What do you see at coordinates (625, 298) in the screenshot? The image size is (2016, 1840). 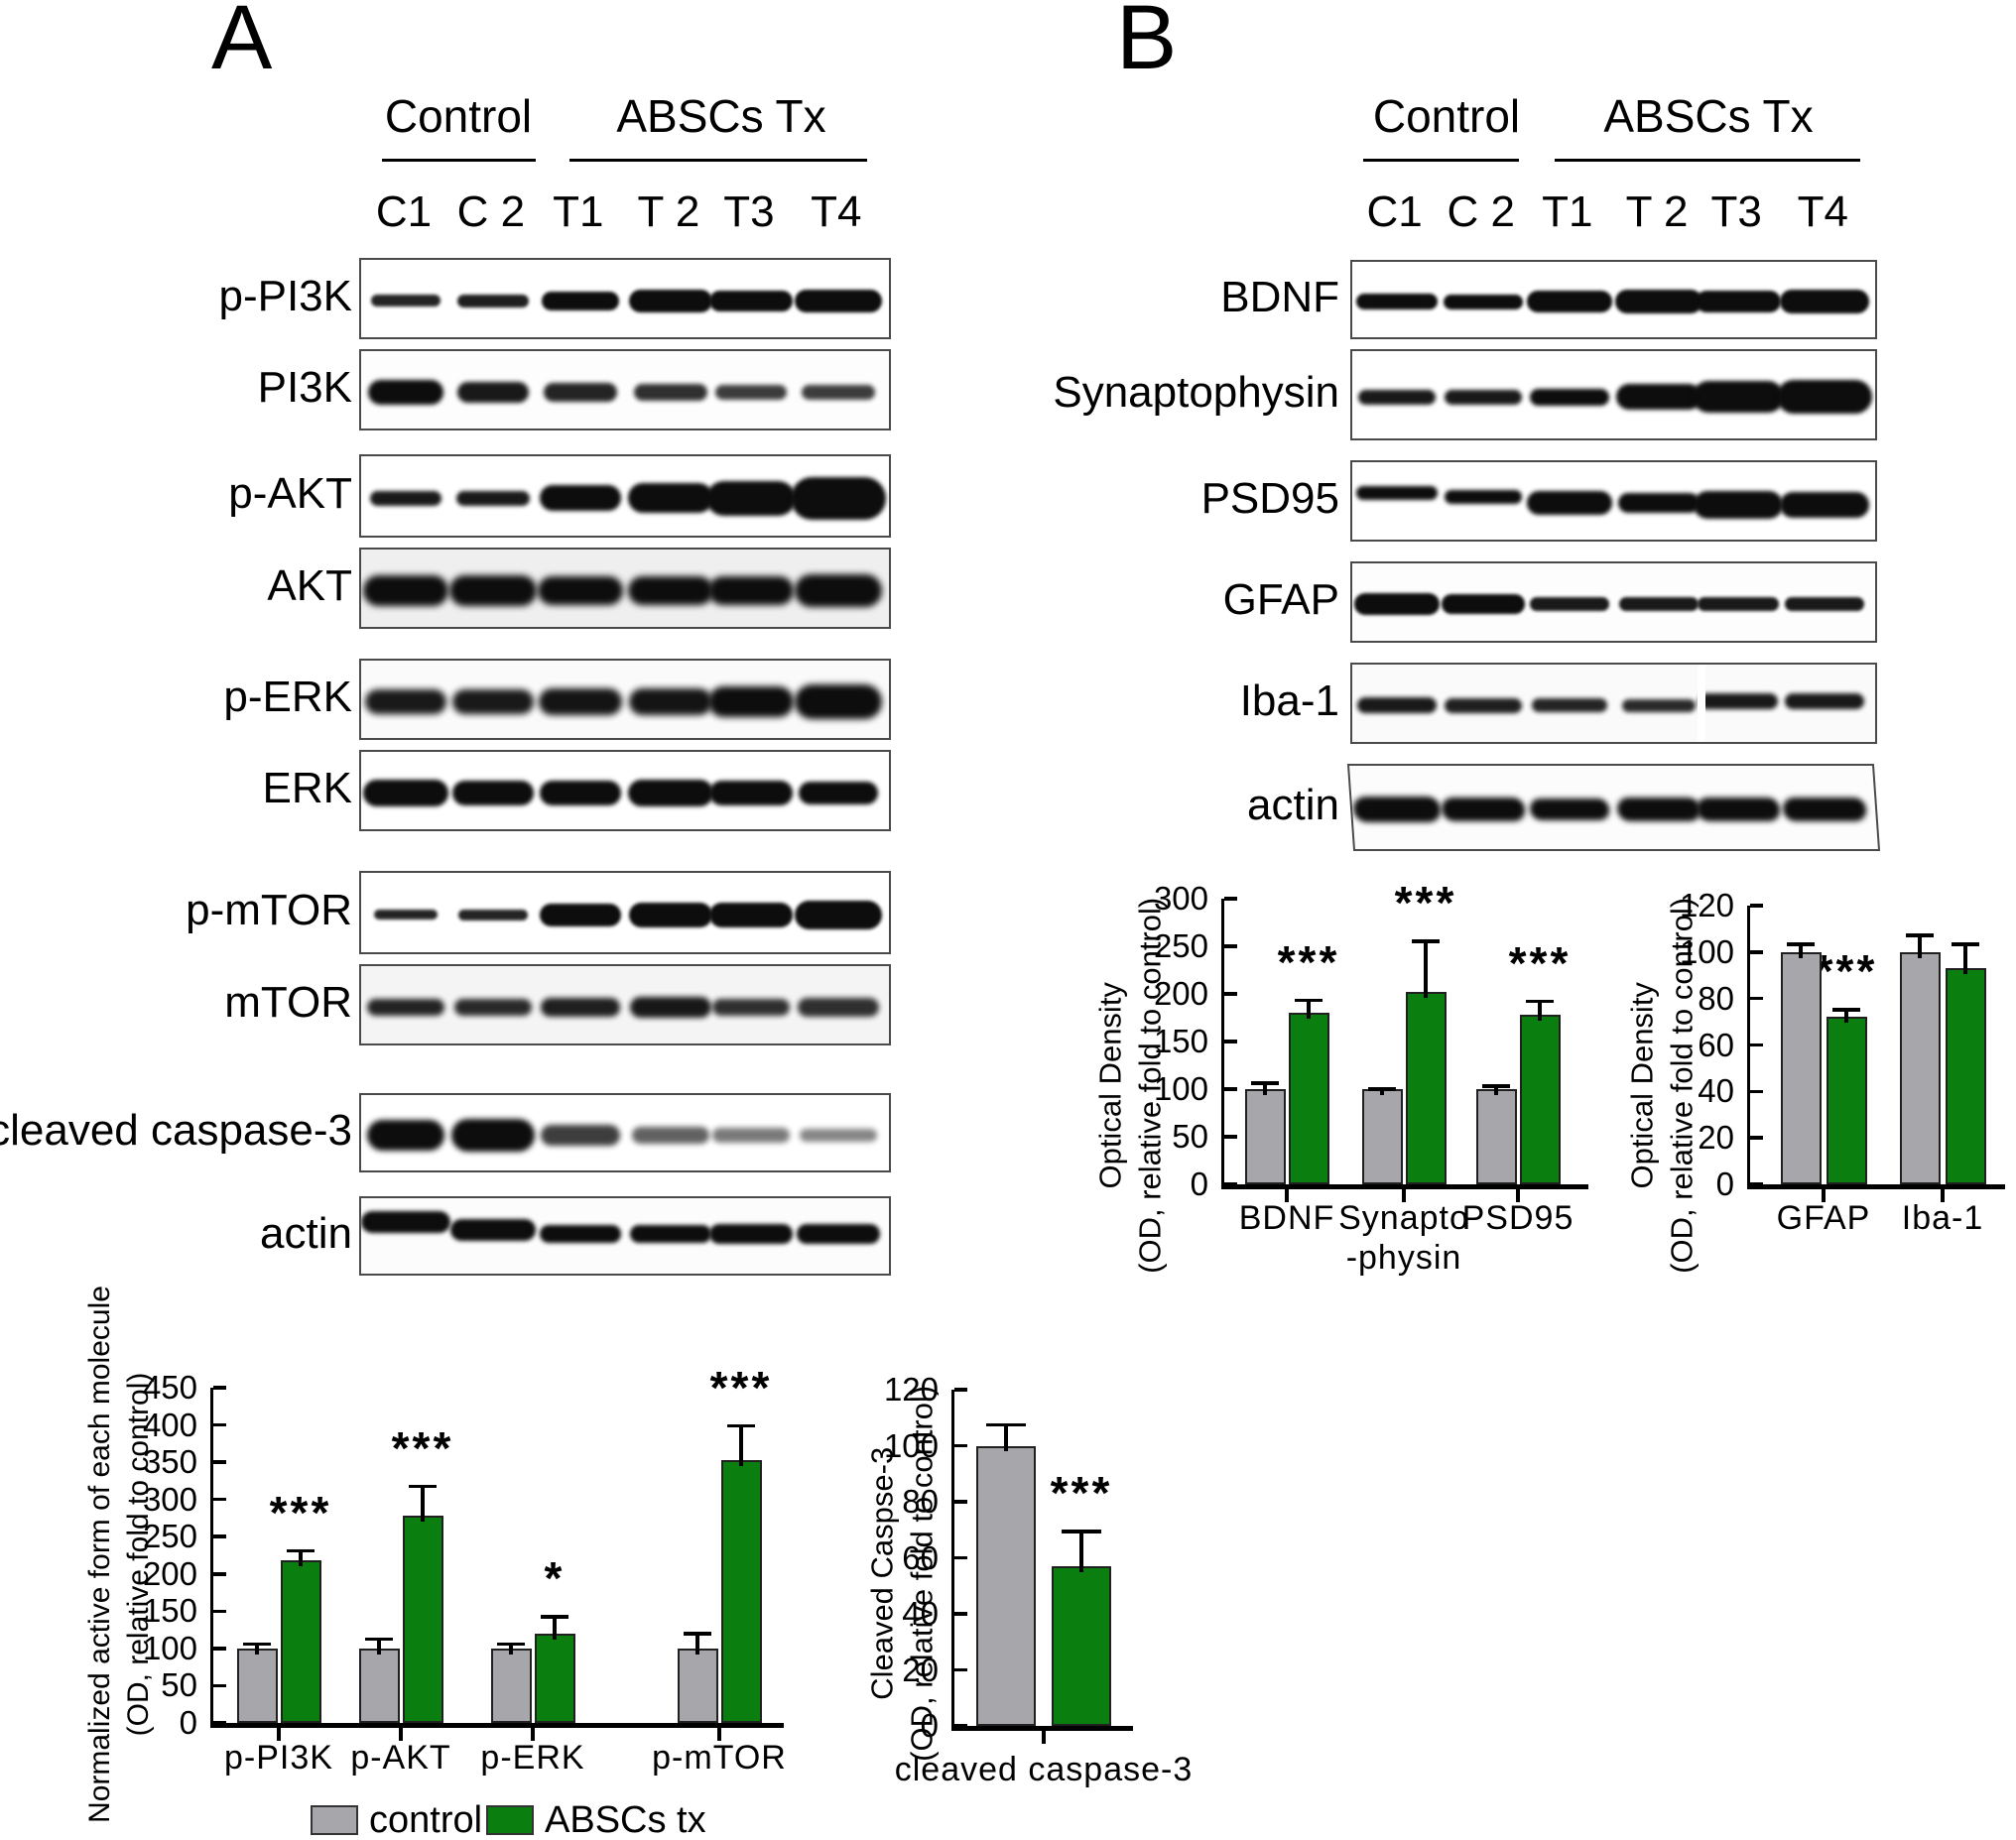 I see `blot-box-p-pi3k` at bounding box center [625, 298].